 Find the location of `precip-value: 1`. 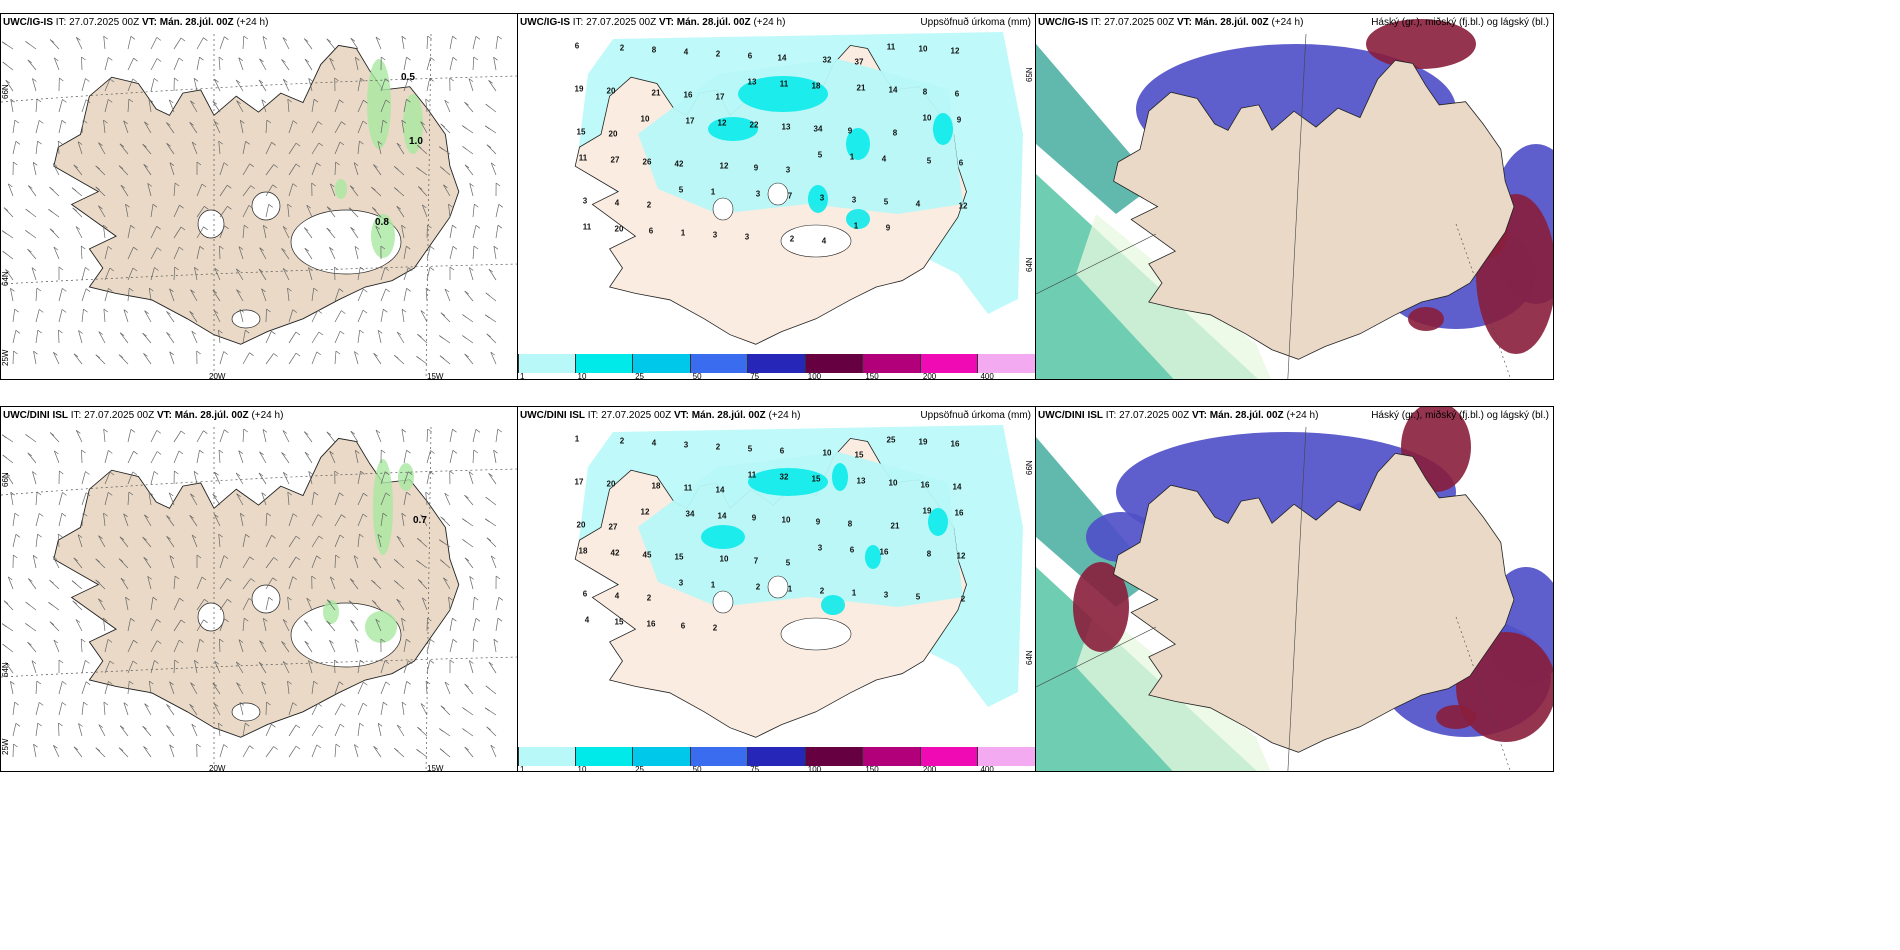

precip-value: 1 is located at coordinates (683, 233).